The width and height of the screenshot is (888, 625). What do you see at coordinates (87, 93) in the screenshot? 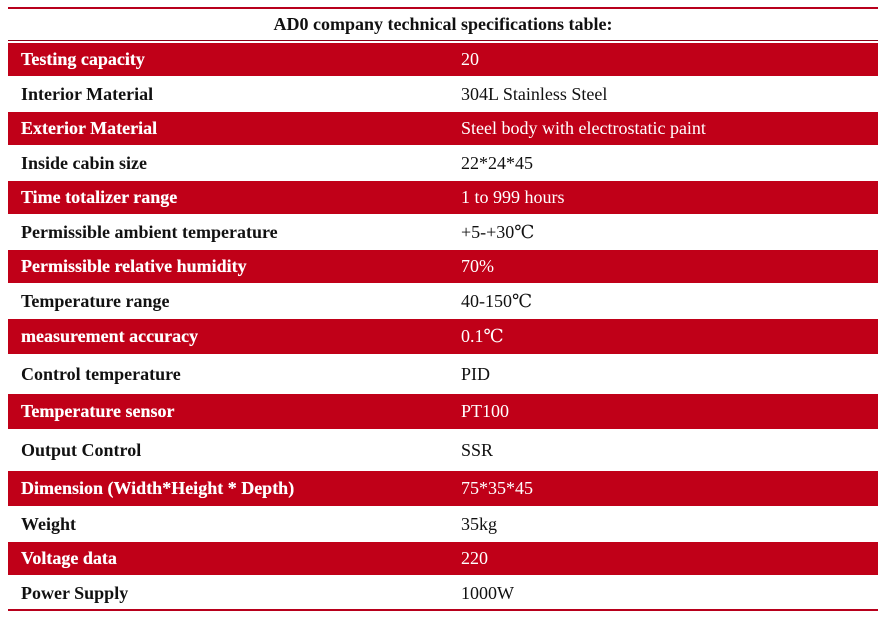
I see `spec-label: Interior Material` at bounding box center [87, 93].